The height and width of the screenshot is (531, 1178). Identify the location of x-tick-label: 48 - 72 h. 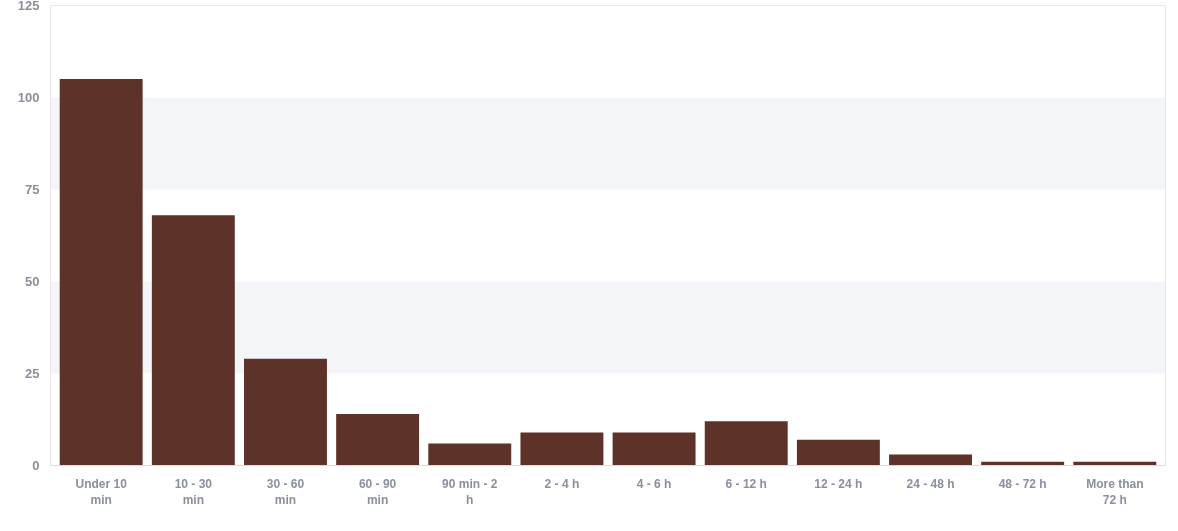
(1022, 483).